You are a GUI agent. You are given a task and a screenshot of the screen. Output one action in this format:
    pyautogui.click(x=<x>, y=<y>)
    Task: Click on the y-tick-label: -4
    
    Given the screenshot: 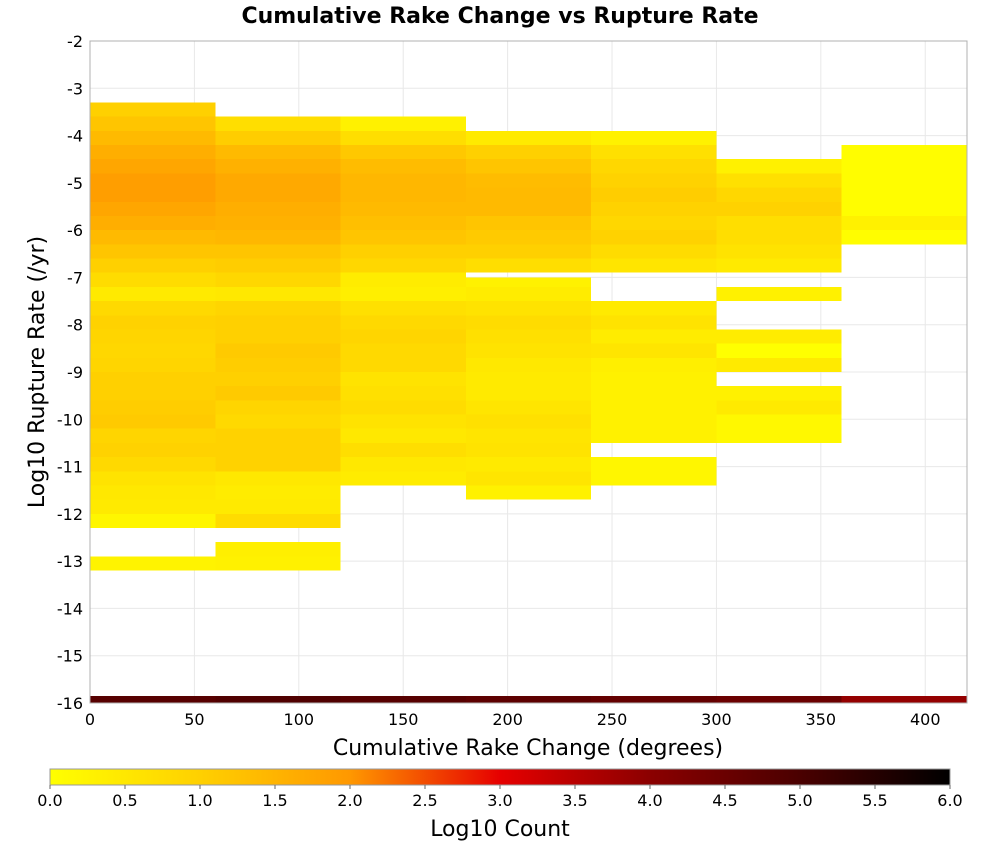 What is the action you would take?
    pyautogui.click(x=75, y=136)
    